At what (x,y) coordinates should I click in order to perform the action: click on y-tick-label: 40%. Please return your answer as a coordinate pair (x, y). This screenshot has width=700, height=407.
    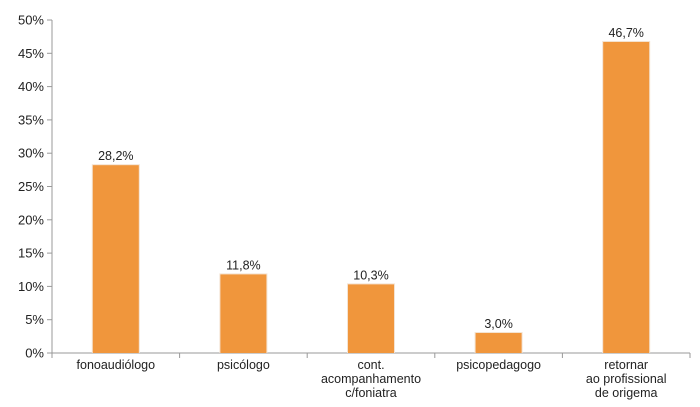
    Looking at the image, I should click on (31, 86).